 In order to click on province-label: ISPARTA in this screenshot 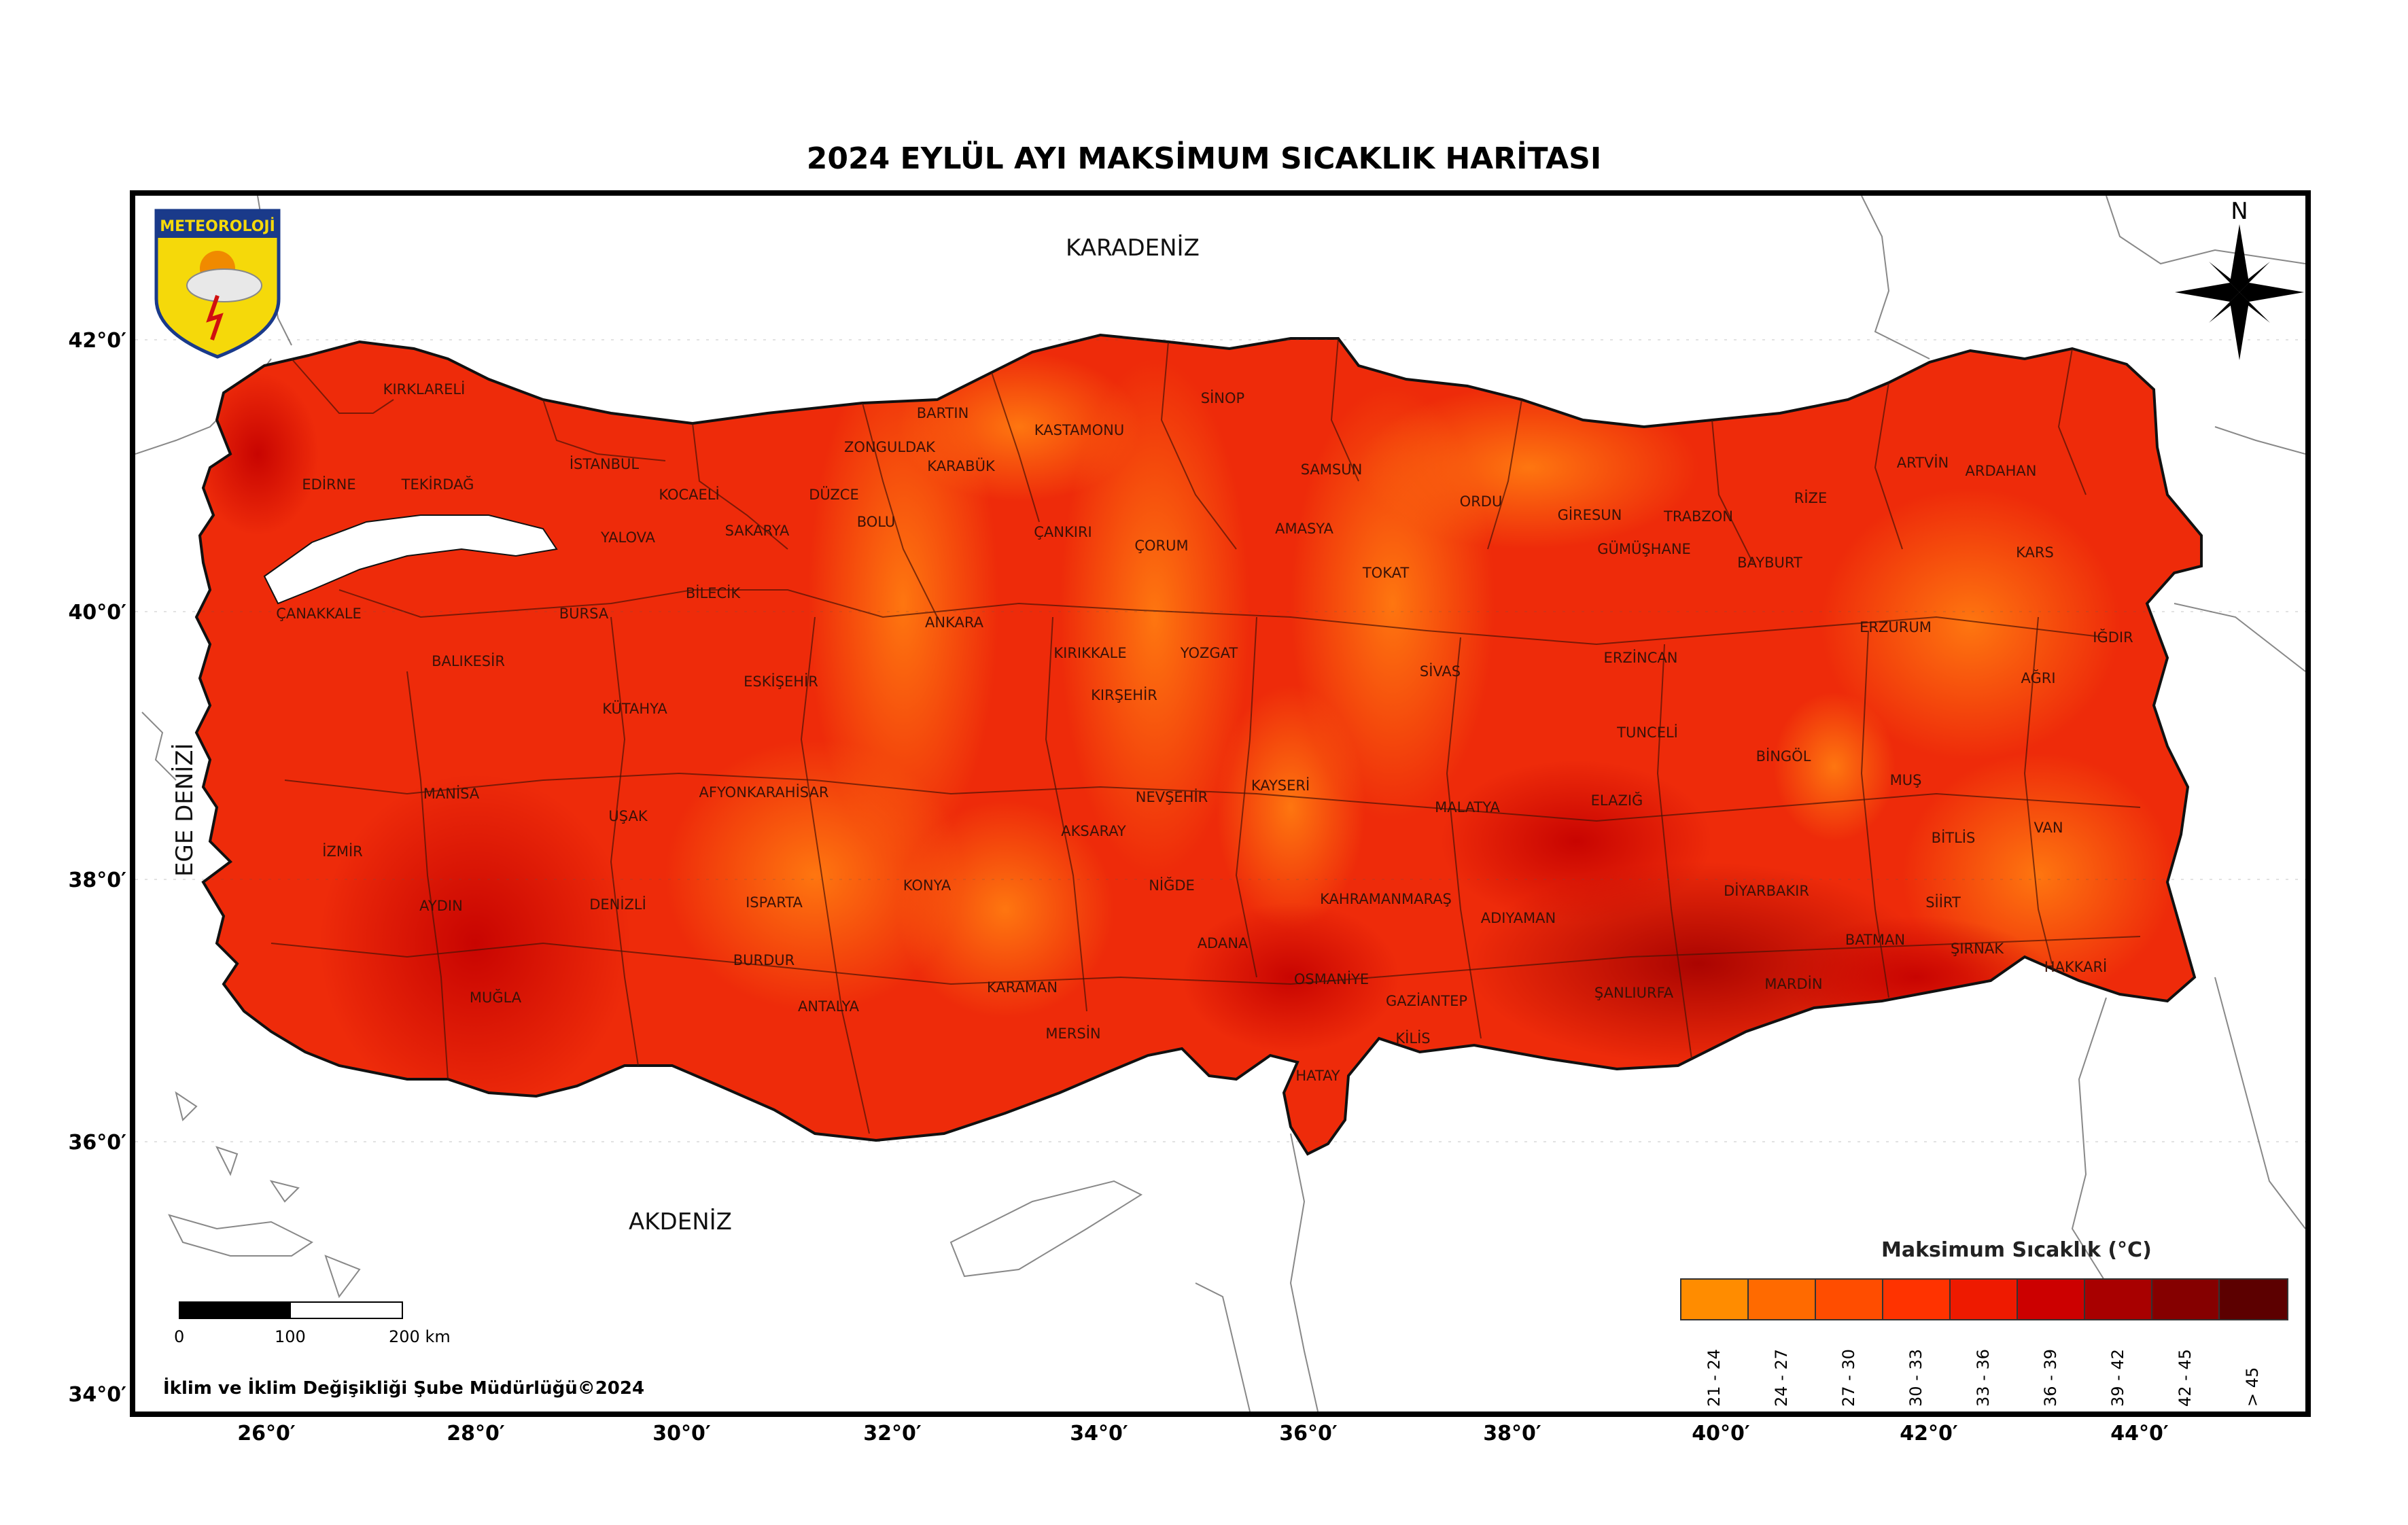, I will do `click(774, 902)`.